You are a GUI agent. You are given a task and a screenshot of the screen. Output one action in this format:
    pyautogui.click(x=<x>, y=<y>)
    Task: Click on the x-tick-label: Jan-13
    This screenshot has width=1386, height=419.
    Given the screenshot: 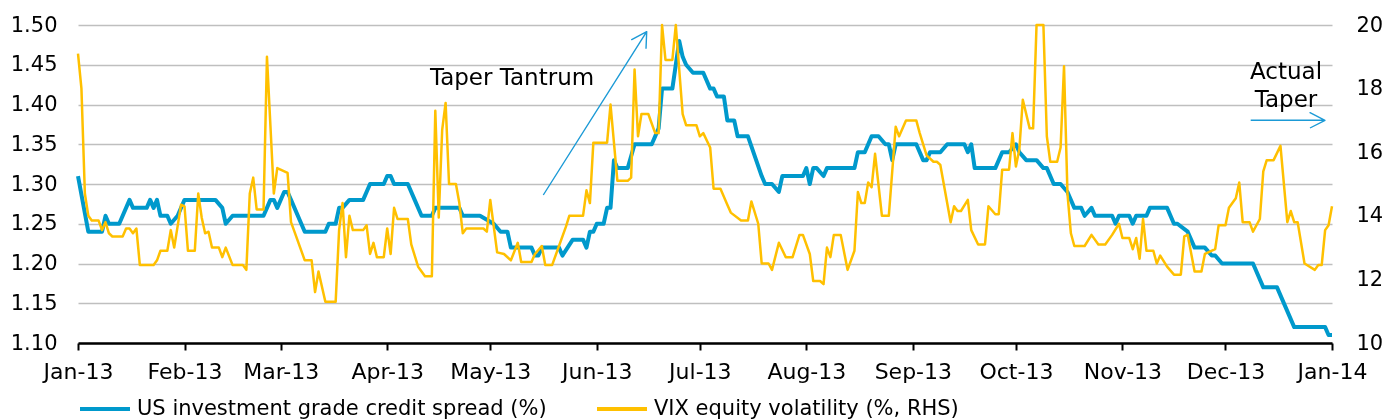 What is the action you would take?
    pyautogui.click(x=77, y=371)
    